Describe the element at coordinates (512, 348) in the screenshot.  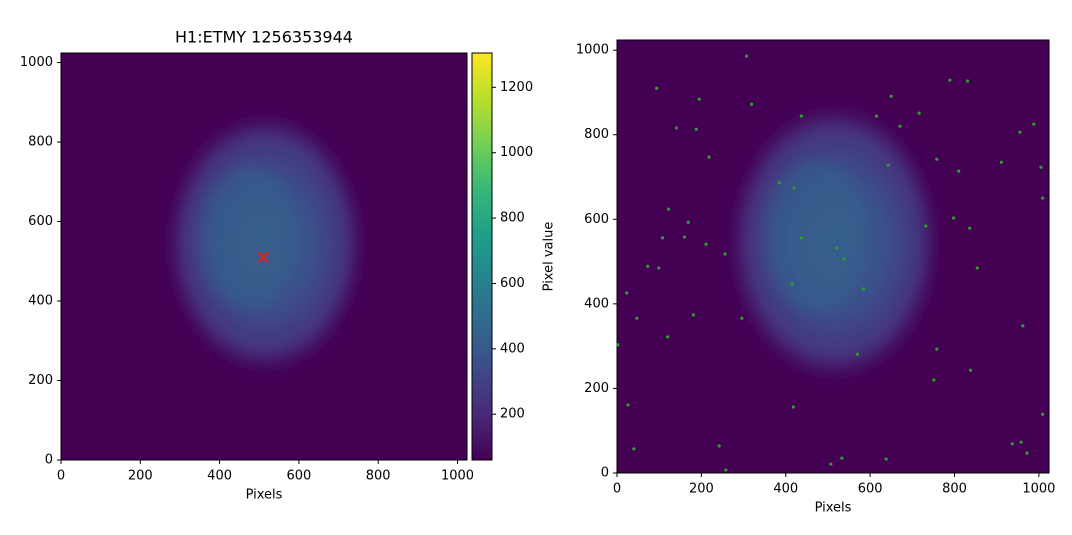
I see `colorbar-tick-label: 400` at that location.